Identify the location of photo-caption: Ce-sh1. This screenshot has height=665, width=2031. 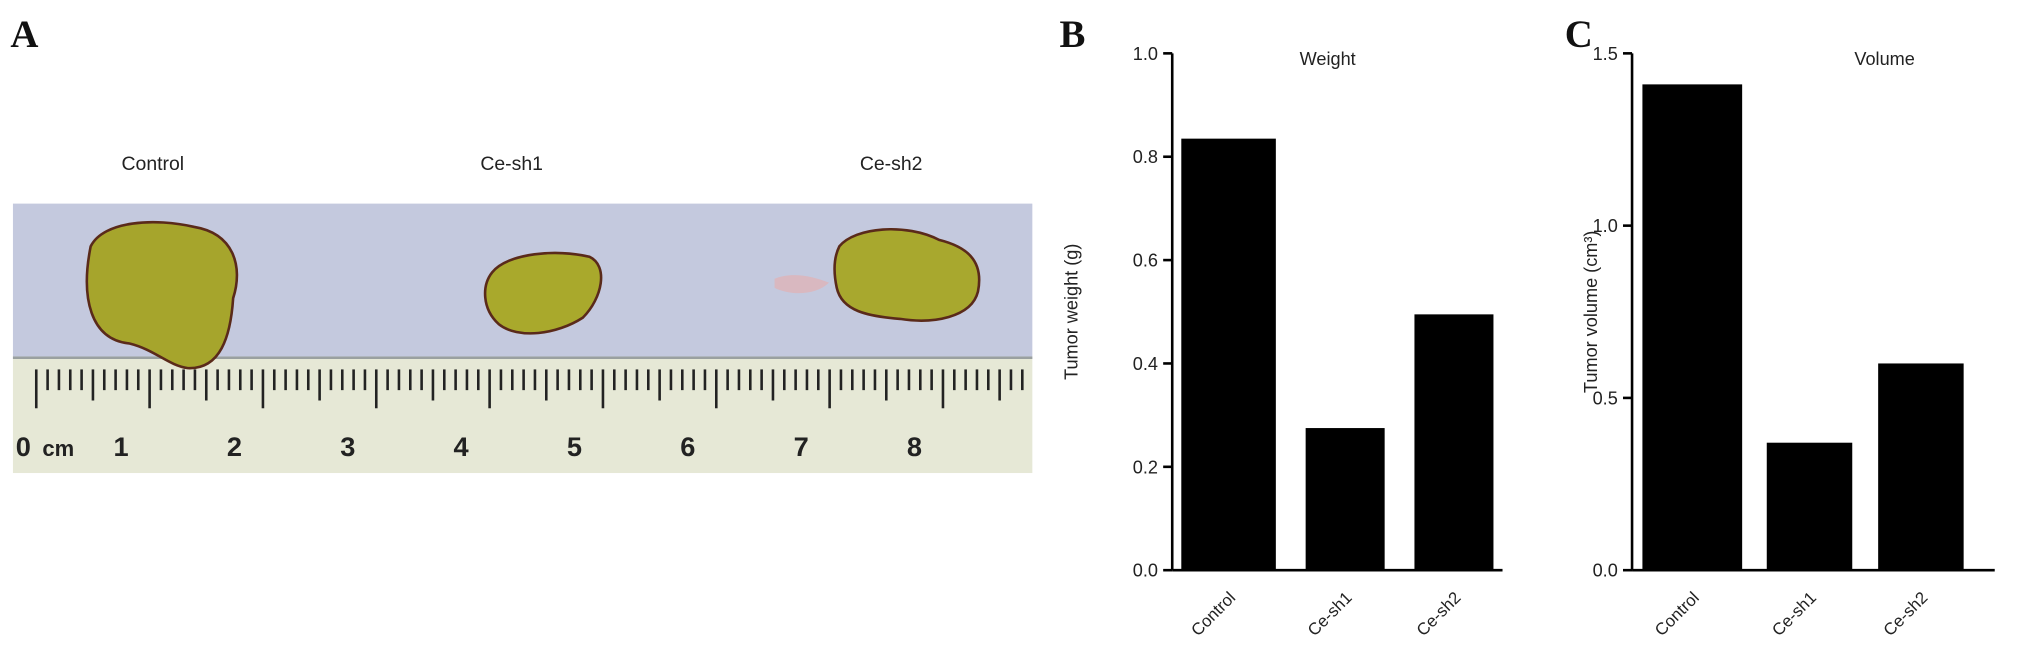
(511, 164).